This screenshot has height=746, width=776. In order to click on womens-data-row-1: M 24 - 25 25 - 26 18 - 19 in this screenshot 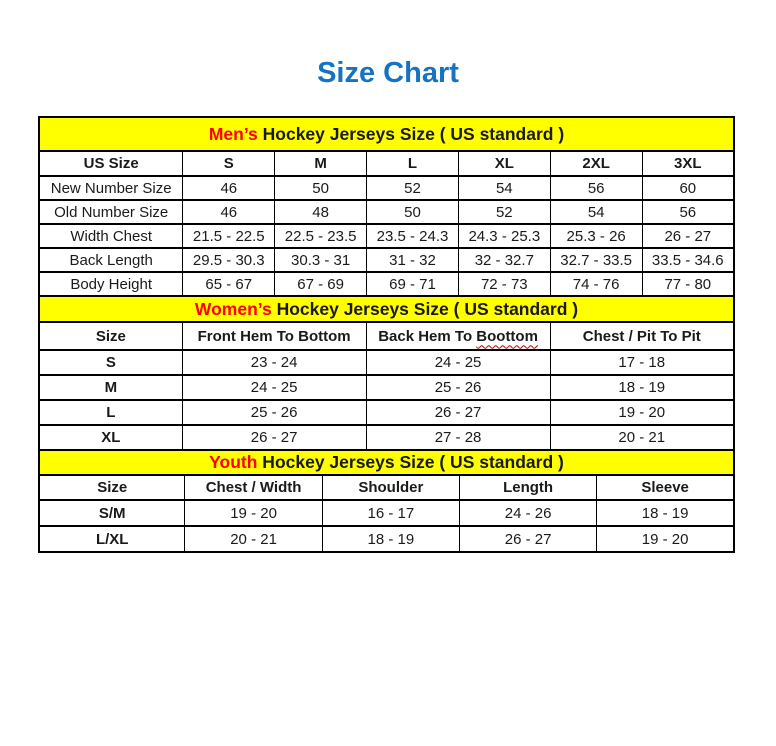, I will do `click(386, 388)`.